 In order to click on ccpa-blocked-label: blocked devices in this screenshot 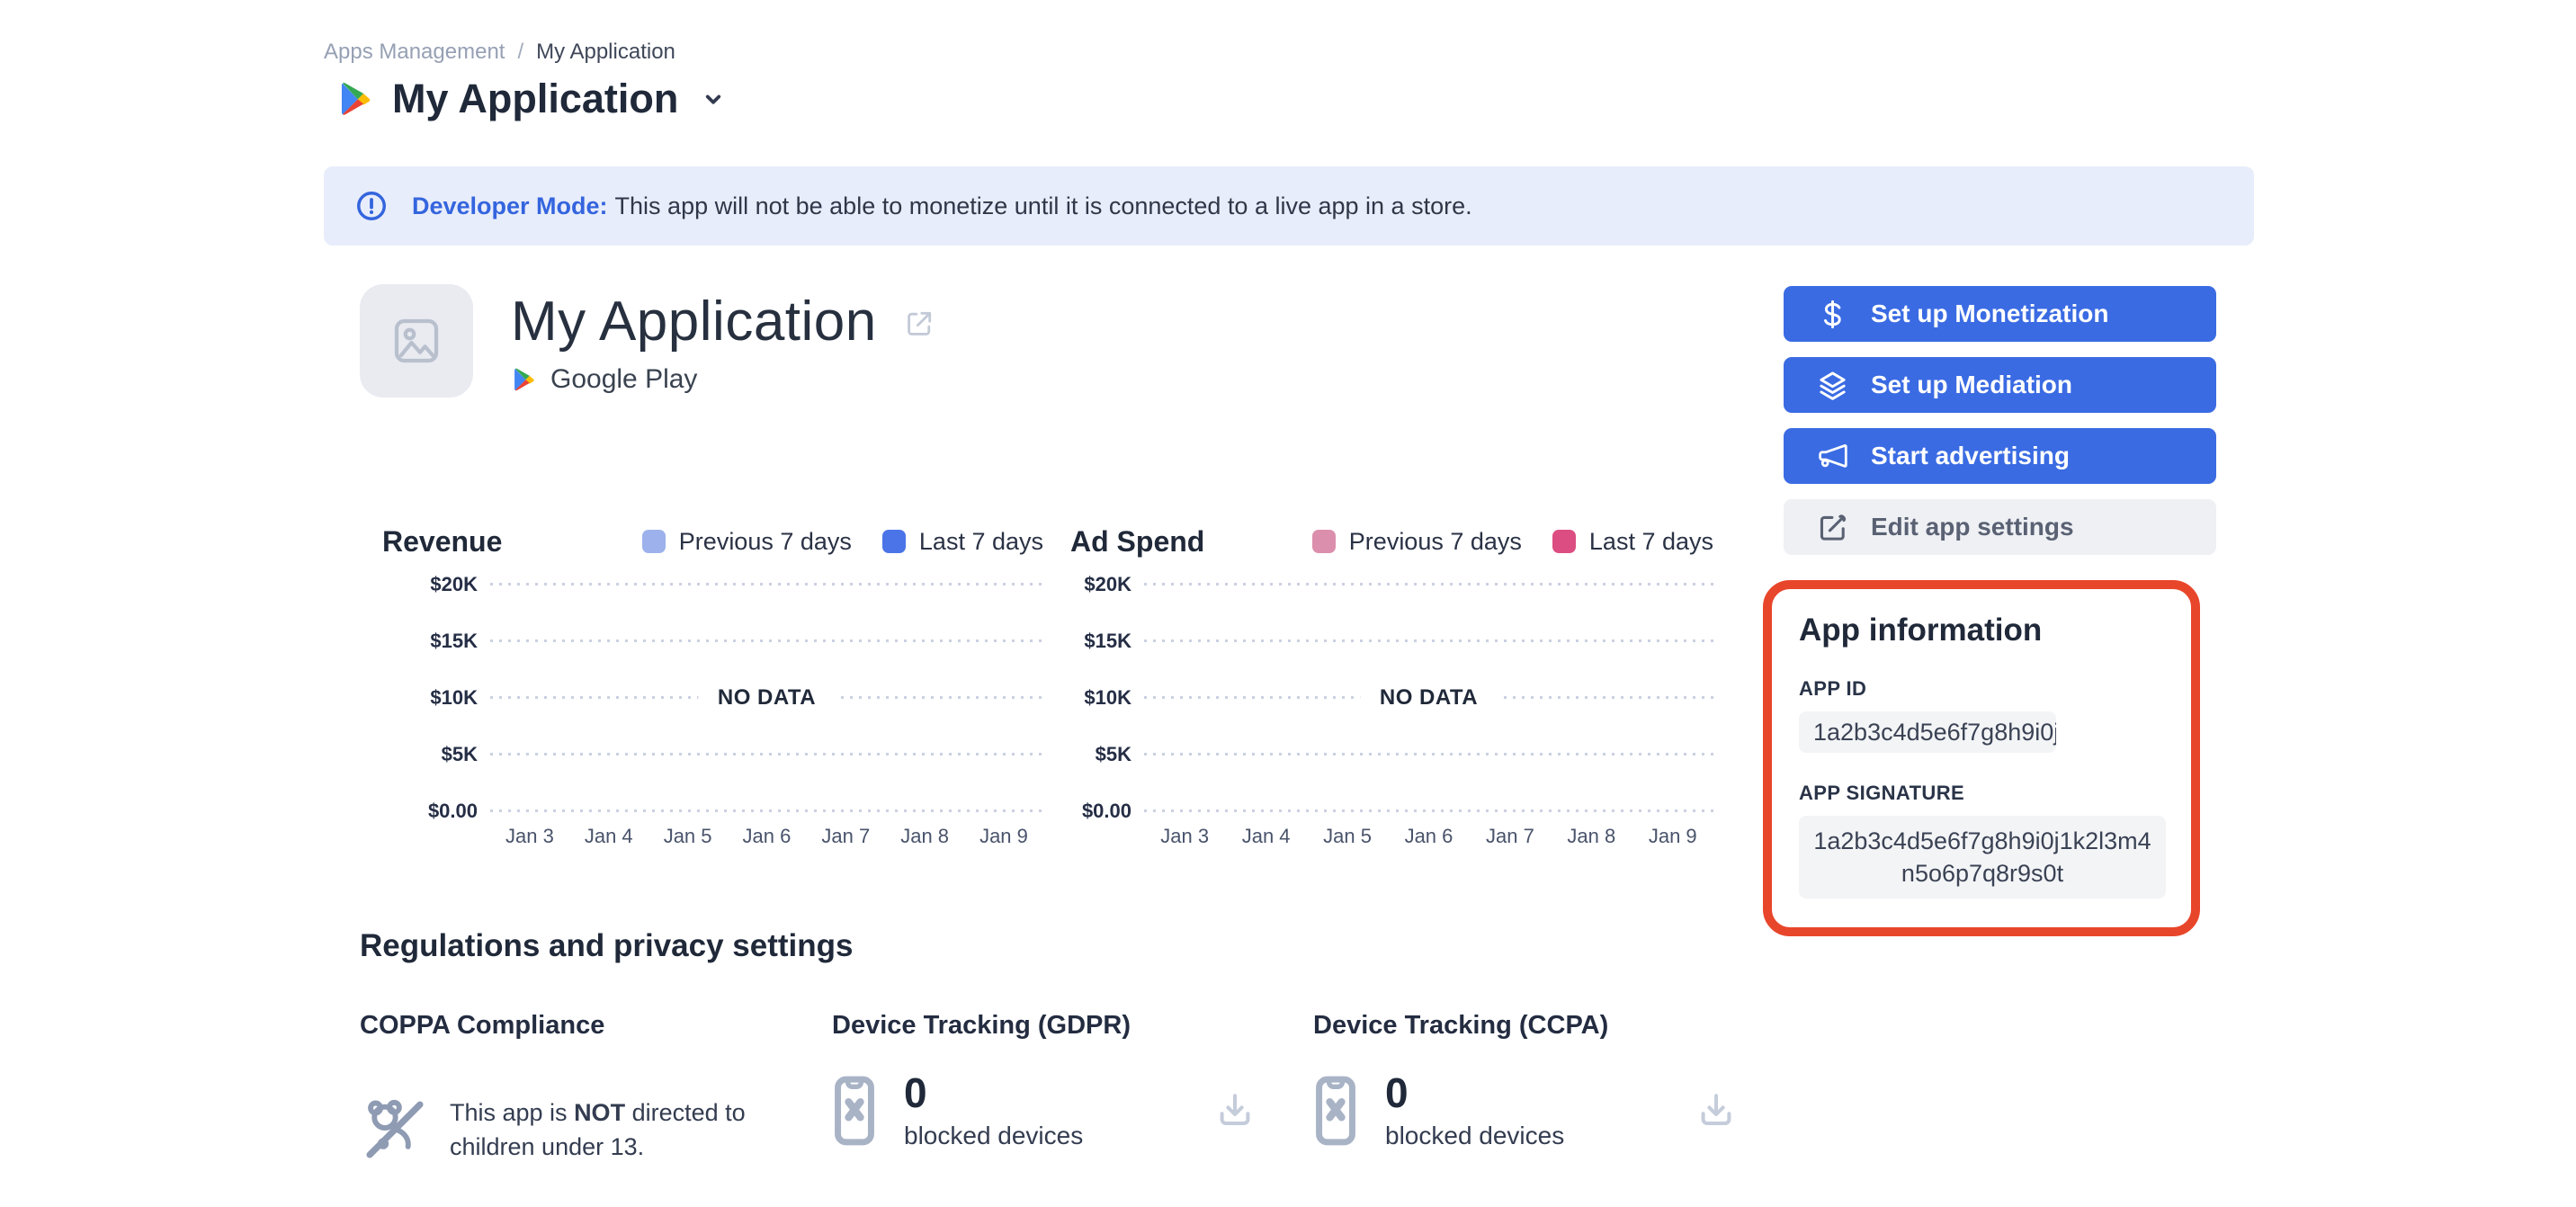, I will do `click(1475, 1135)`.